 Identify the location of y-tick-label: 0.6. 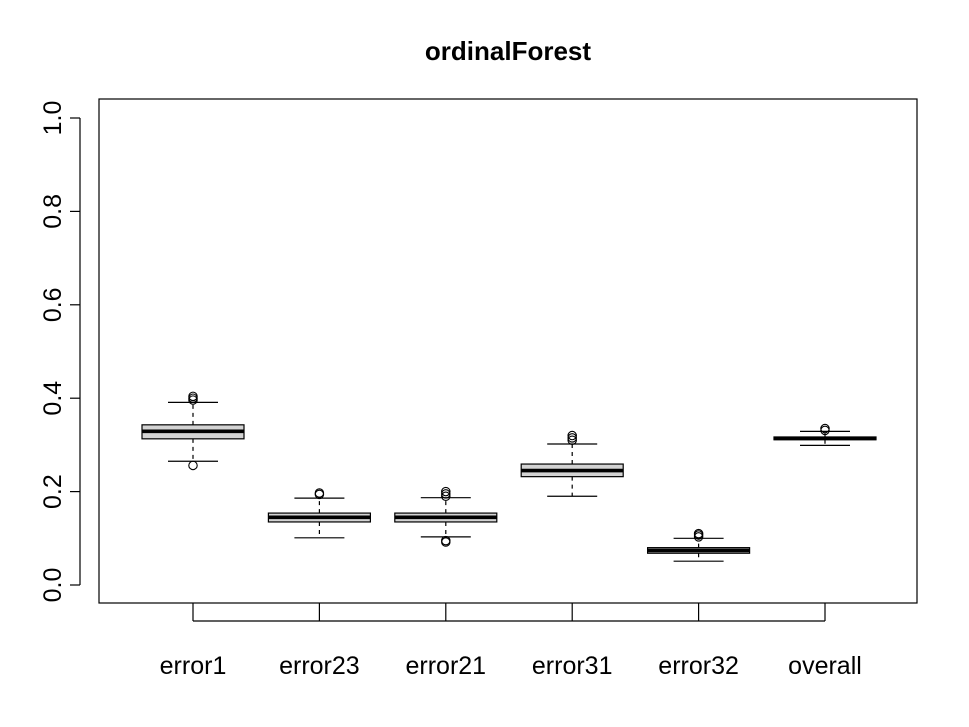
(53, 304).